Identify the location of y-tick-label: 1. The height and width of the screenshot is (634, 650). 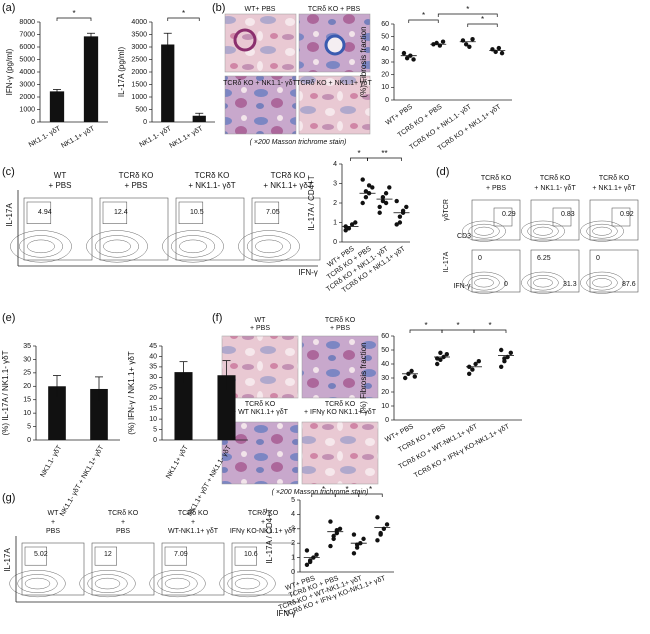
(293, 557).